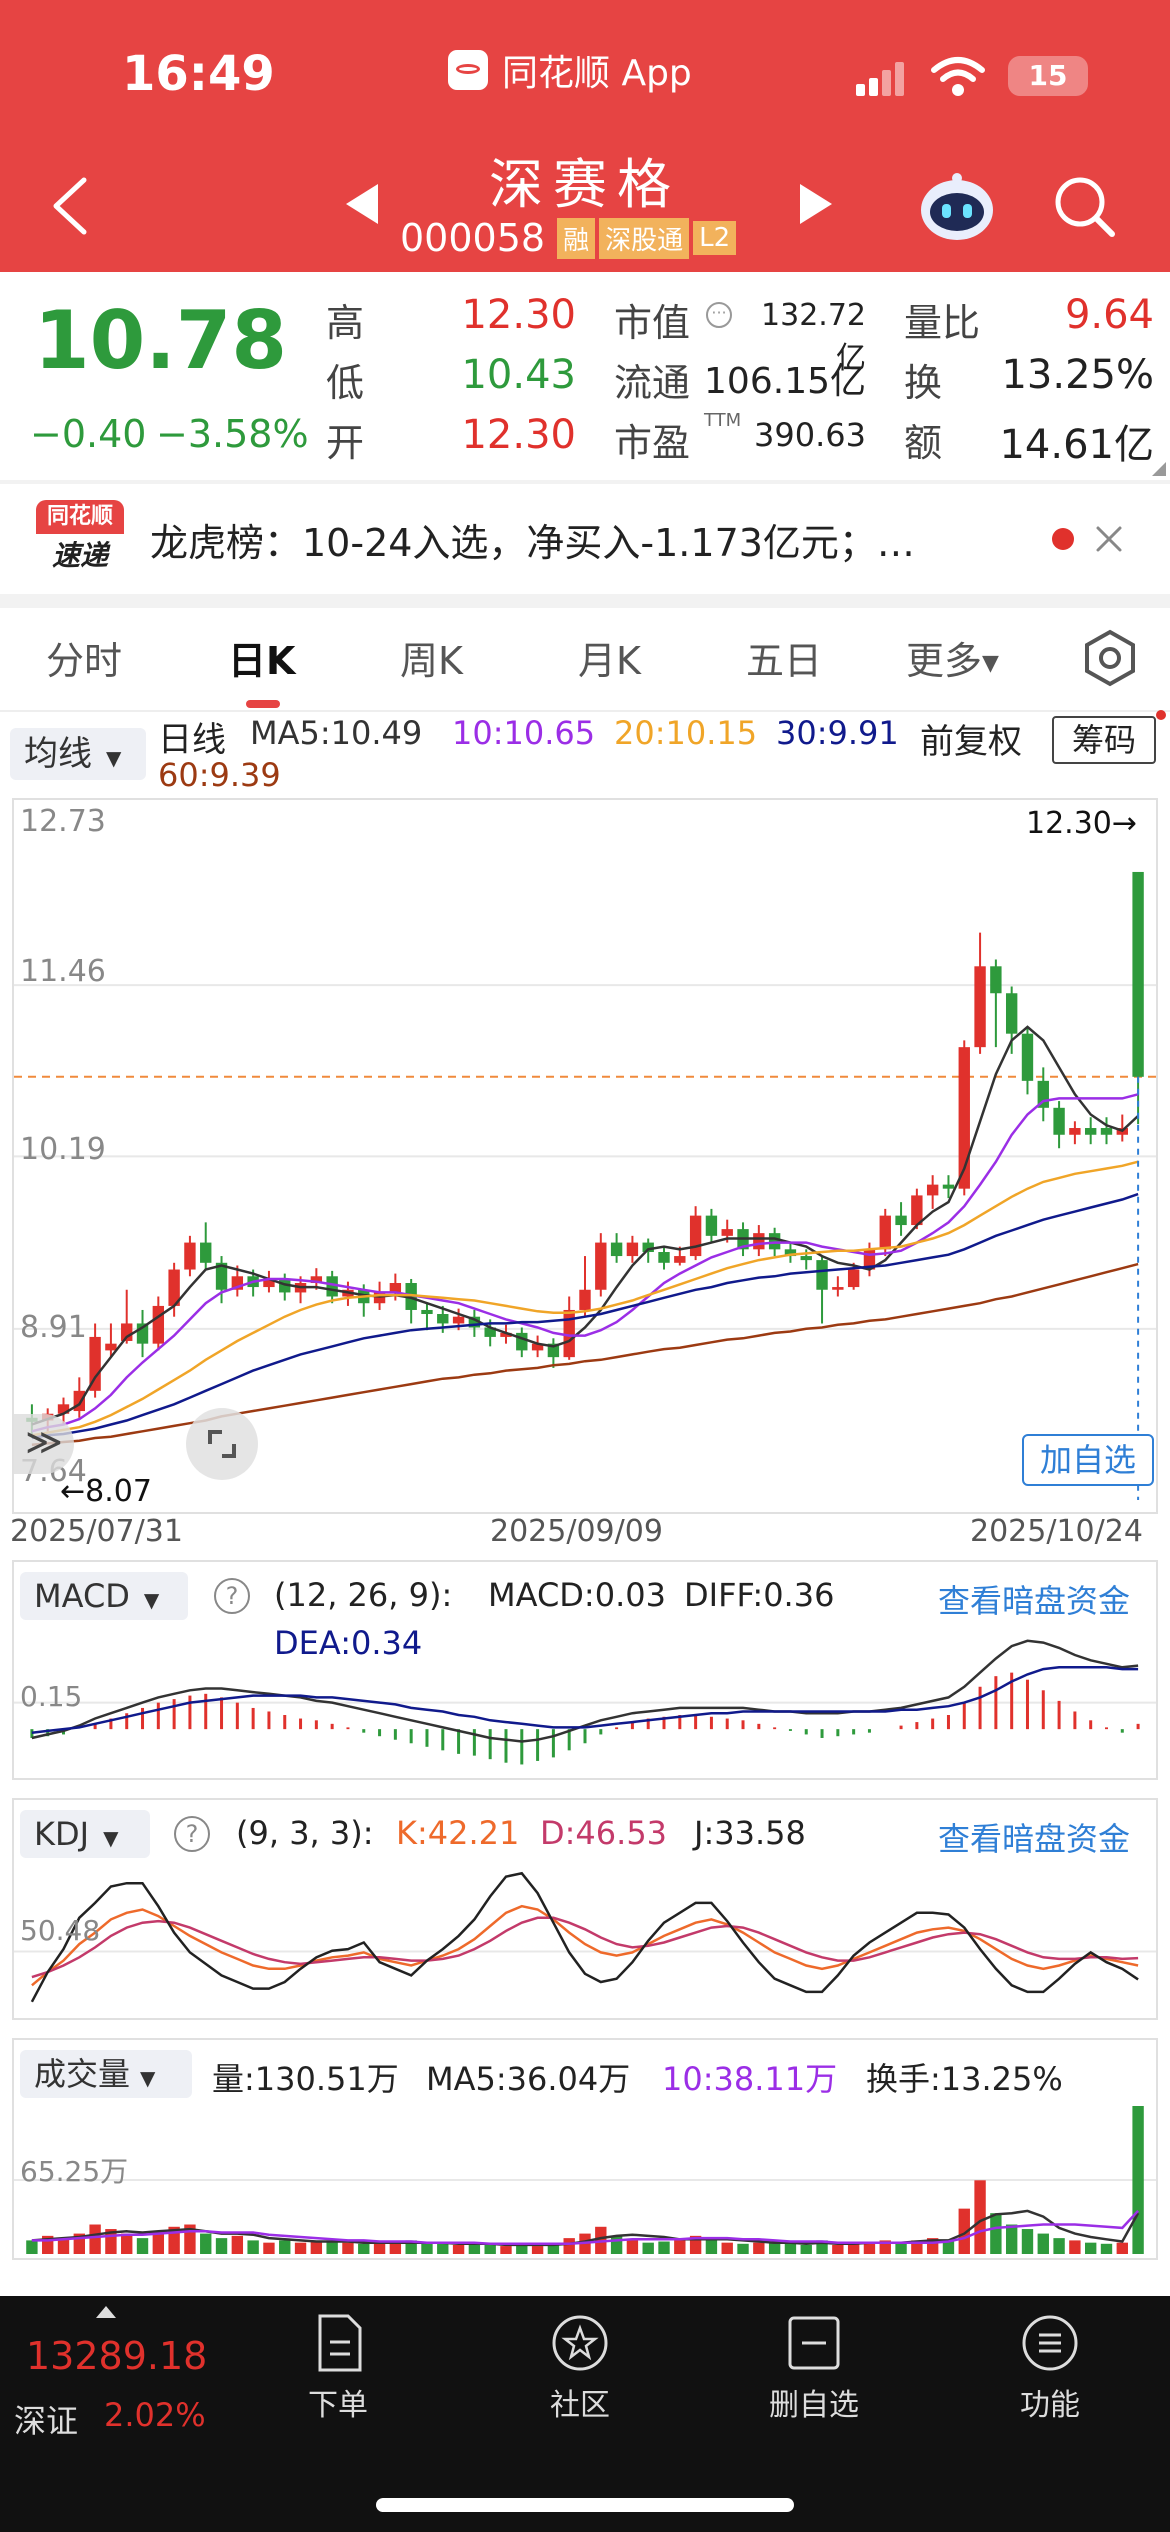 The image size is (1170, 2532). What do you see at coordinates (957, 206) in the screenshot?
I see `robot-assistant-icon` at bounding box center [957, 206].